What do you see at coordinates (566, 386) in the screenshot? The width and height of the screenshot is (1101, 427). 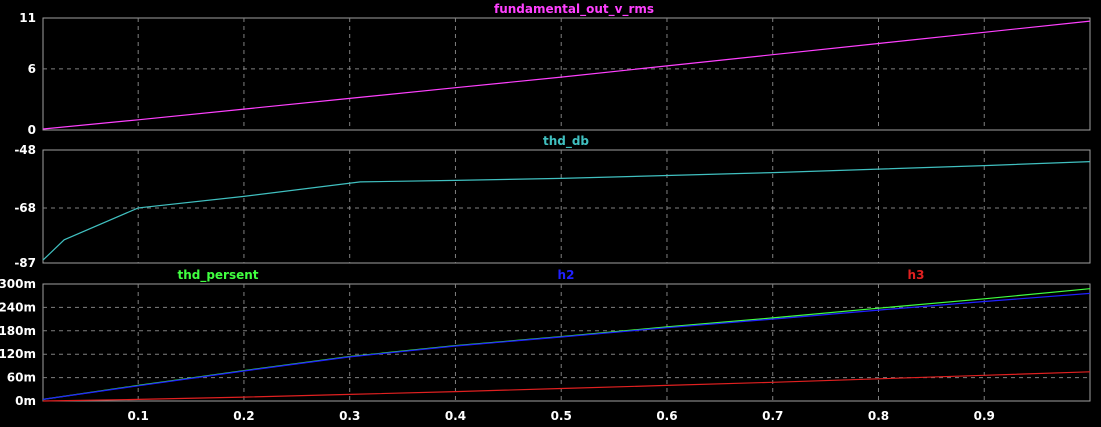 I see `series-line-h3` at bounding box center [566, 386].